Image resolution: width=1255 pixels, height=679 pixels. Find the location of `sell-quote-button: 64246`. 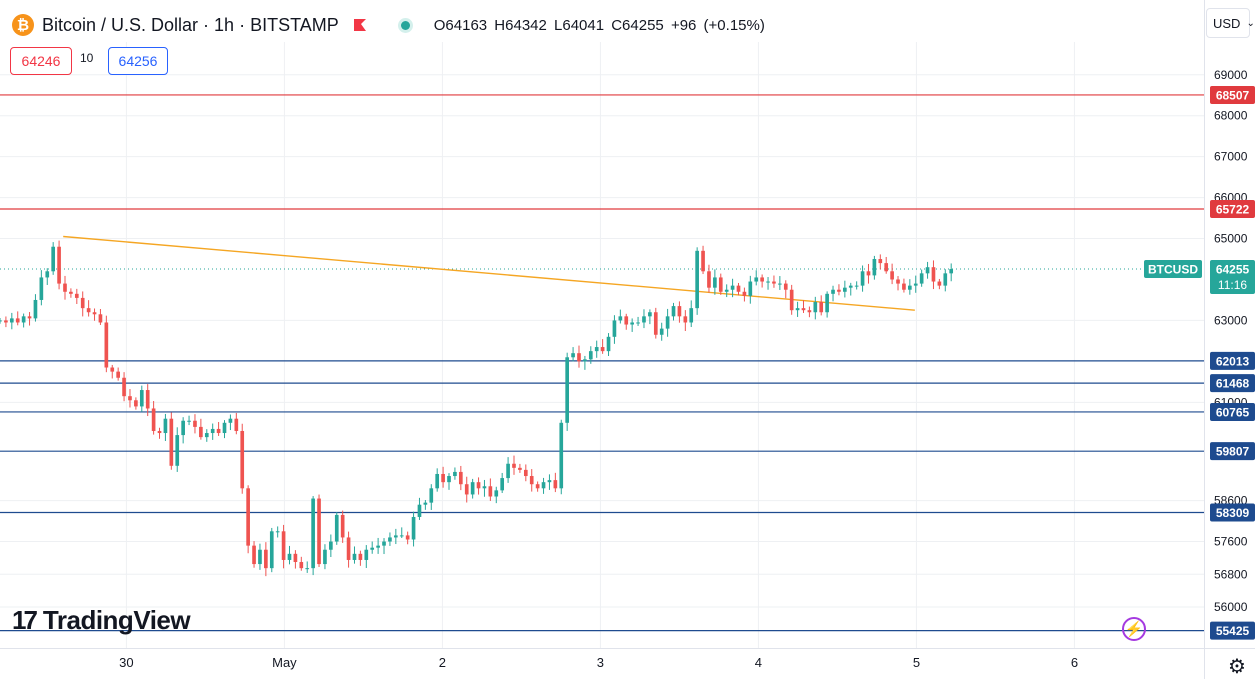

sell-quote-button: 64246 is located at coordinates (41, 61).